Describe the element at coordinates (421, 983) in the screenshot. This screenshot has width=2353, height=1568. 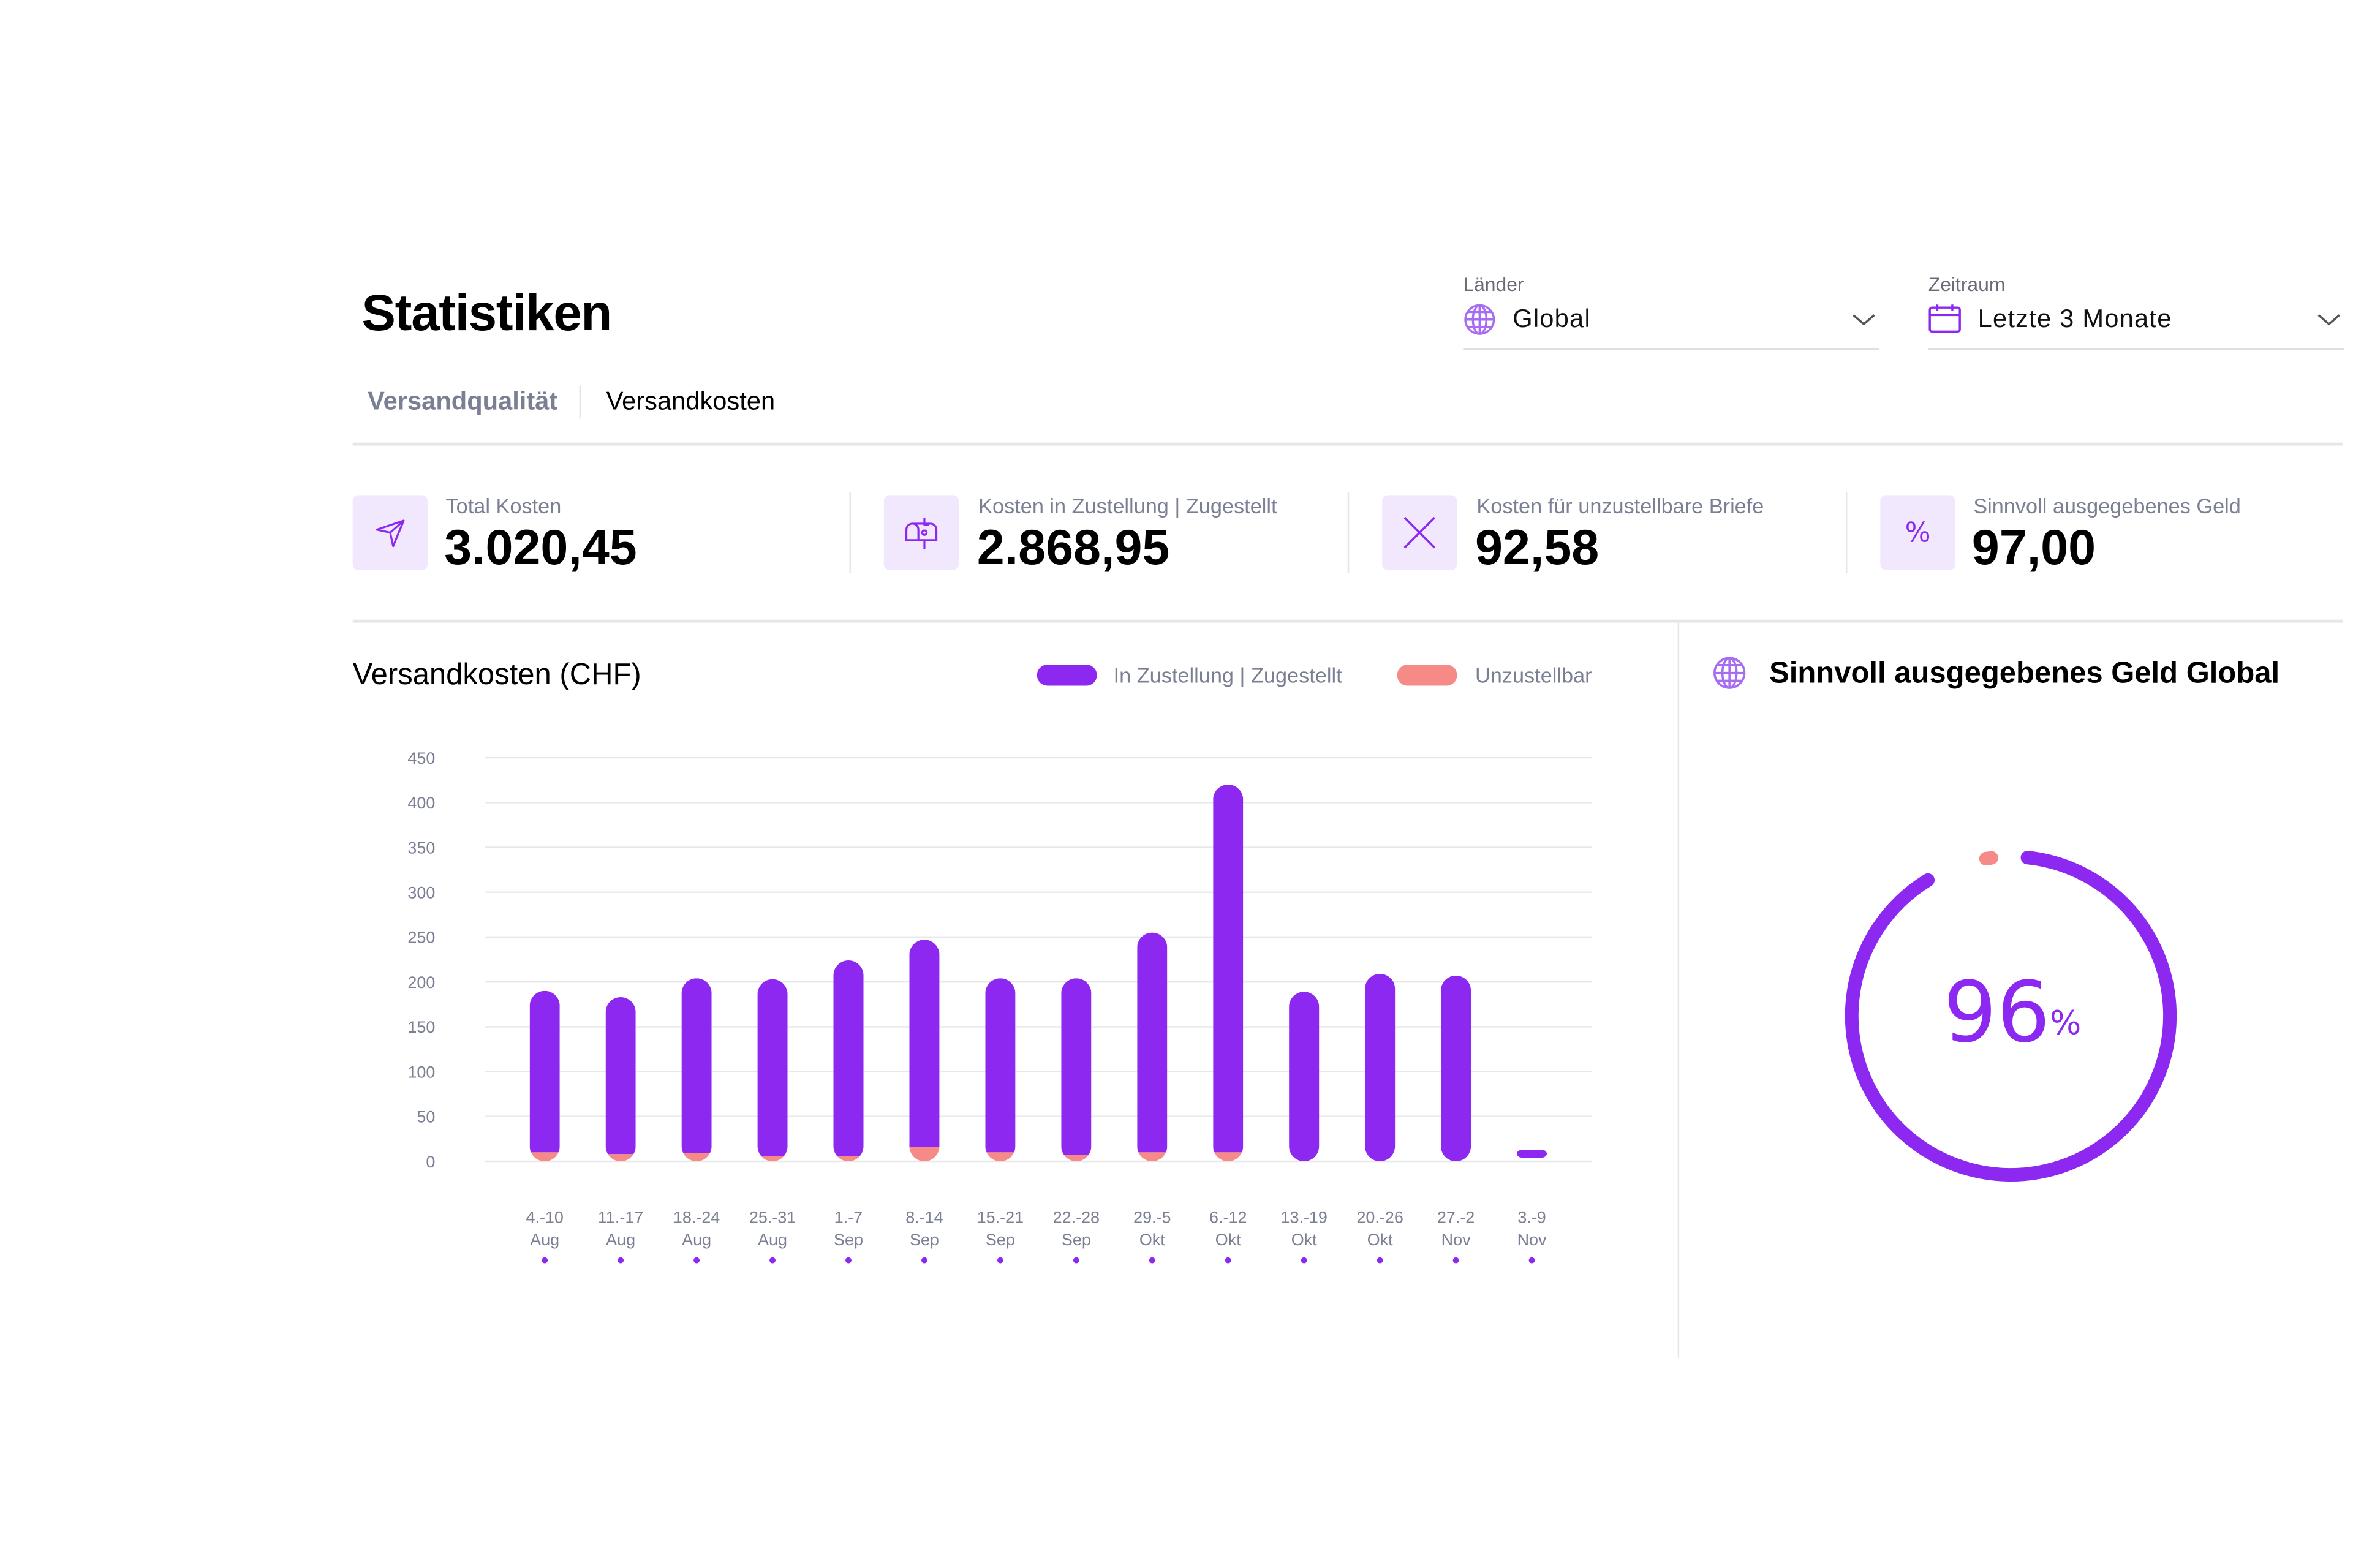
I see `y-tick-label: 200` at that location.